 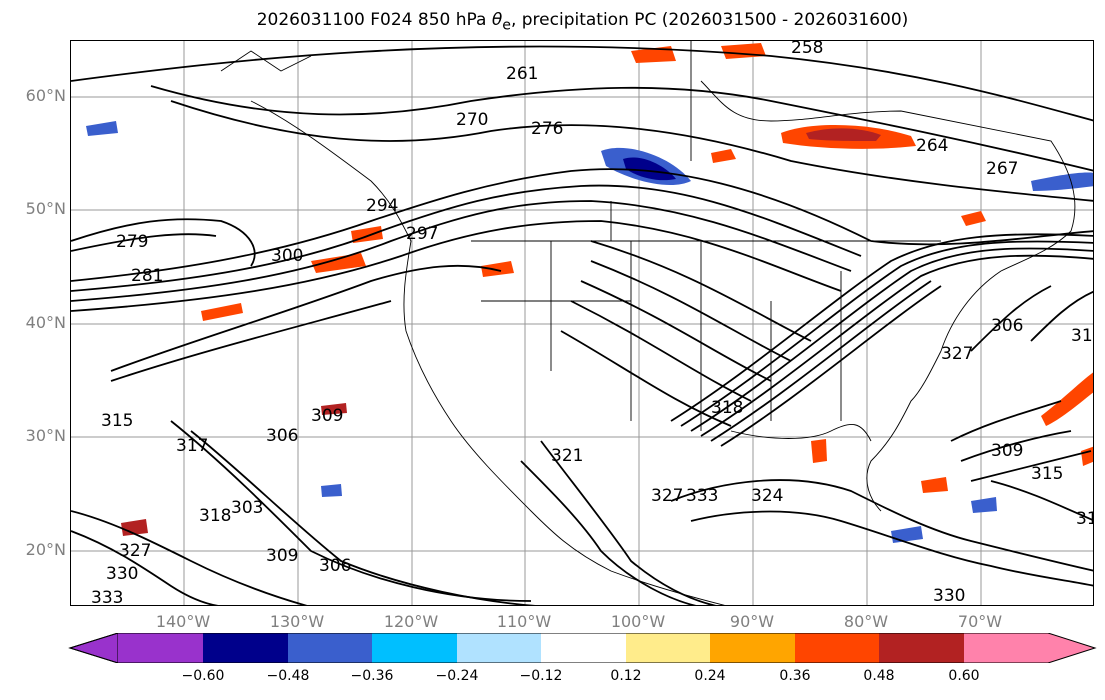 What do you see at coordinates (964, 676) in the screenshot?
I see `colorbar-tick: 0.60` at bounding box center [964, 676].